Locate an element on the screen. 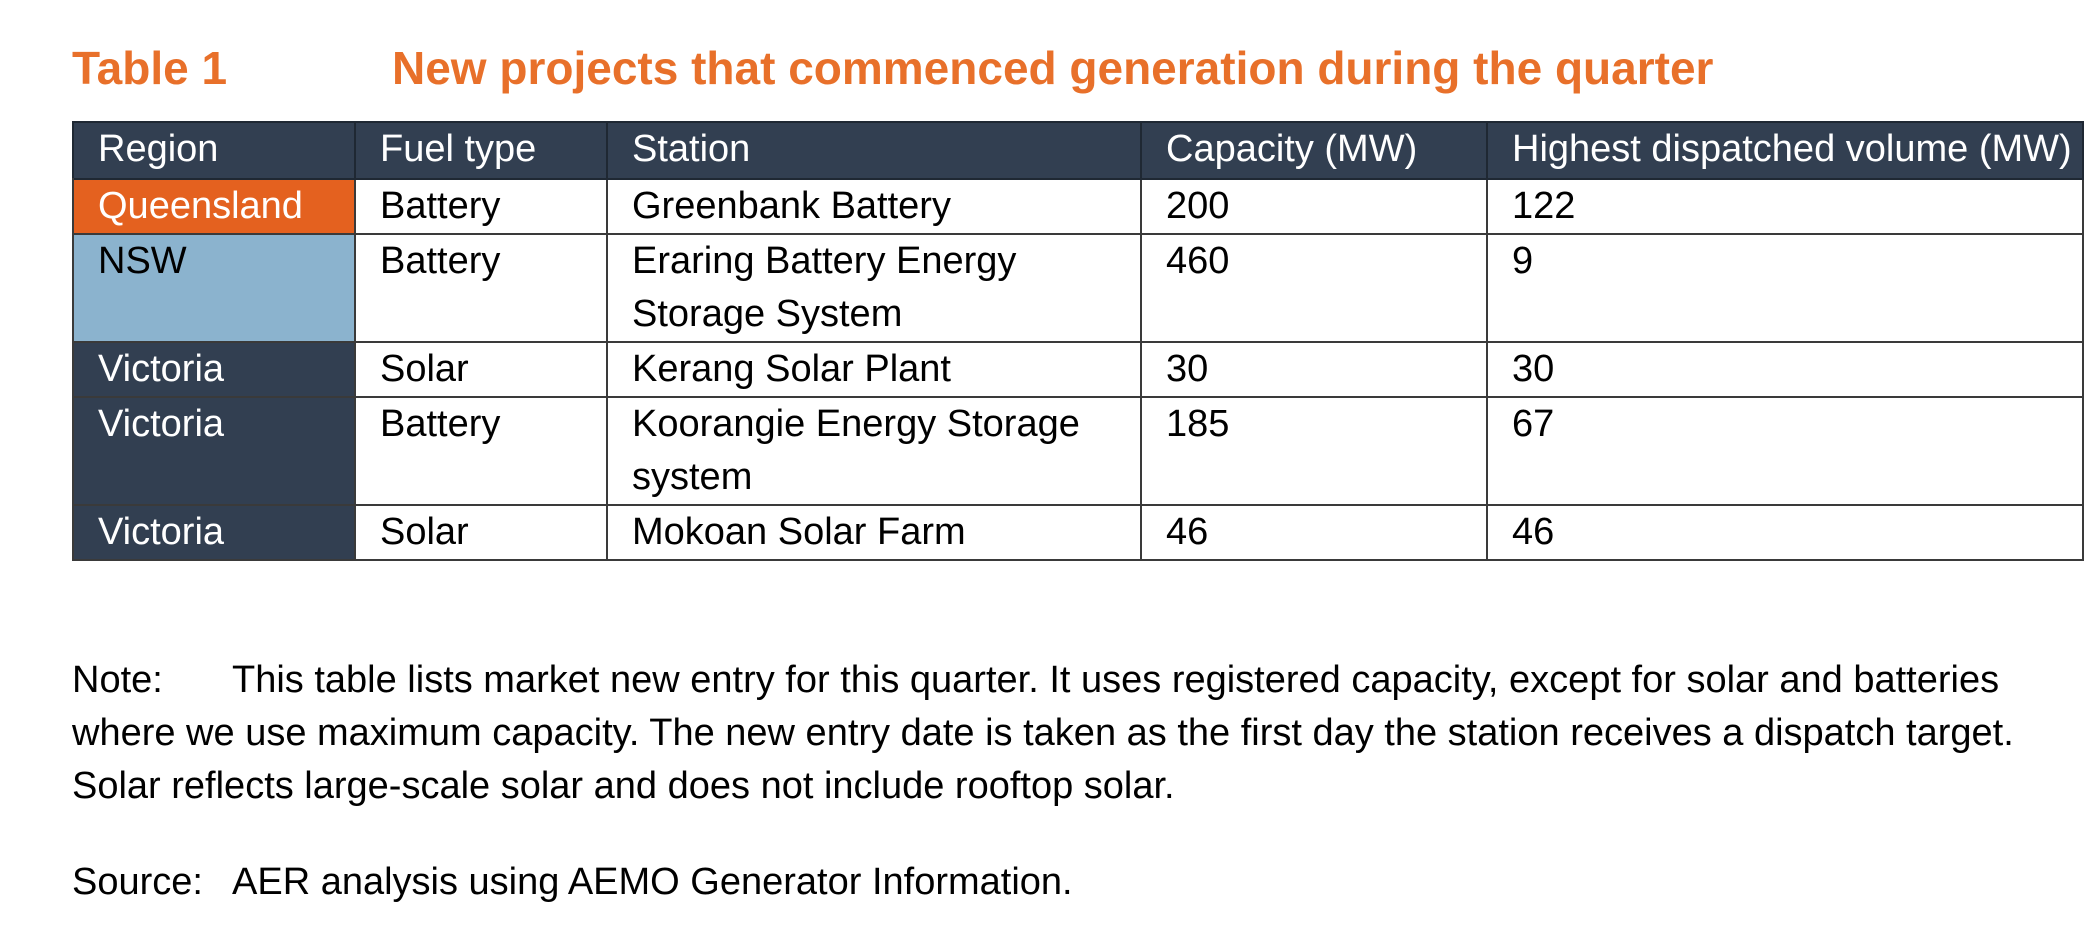 This screenshot has height=945, width=2087. table-row: Victoria Solar Kerang Solar Plant 30 30 is located at coordinates (1078, 369).